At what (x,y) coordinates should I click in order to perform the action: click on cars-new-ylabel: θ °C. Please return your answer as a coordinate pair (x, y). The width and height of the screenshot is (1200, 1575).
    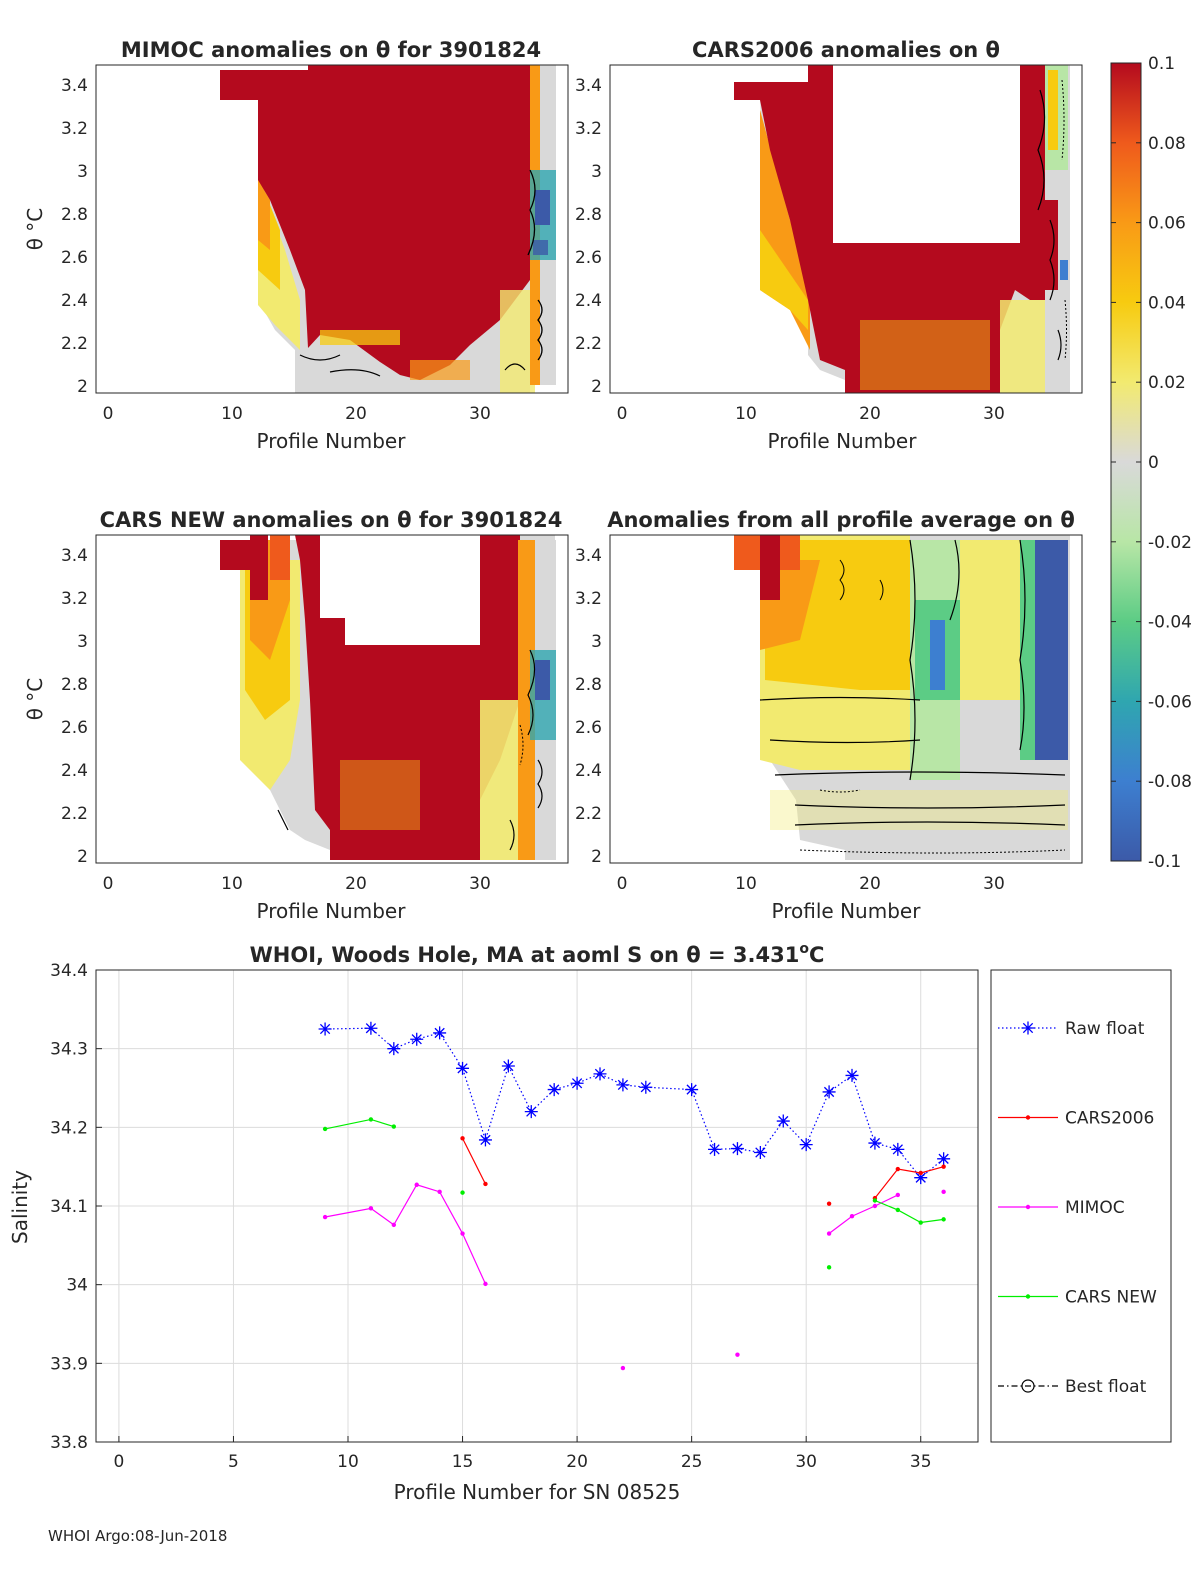
    Looking at the image, I should click on (35, 699).